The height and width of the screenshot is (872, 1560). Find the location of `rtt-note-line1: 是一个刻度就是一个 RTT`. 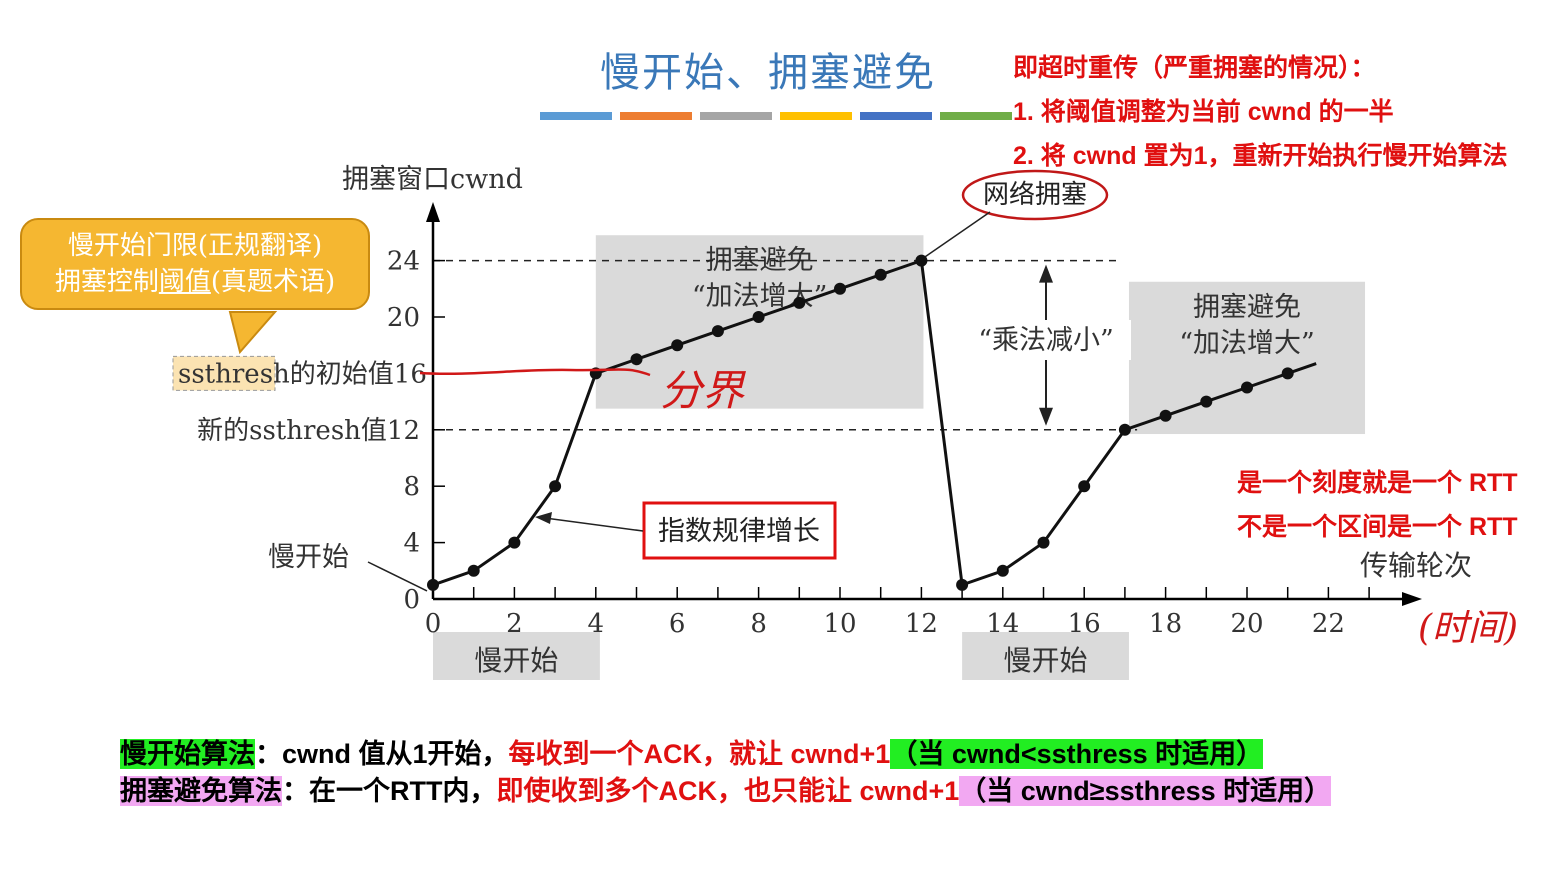

rtt-note-line1: 是一个刻度就是一个 RTT is located at coordinates (1377, 483).